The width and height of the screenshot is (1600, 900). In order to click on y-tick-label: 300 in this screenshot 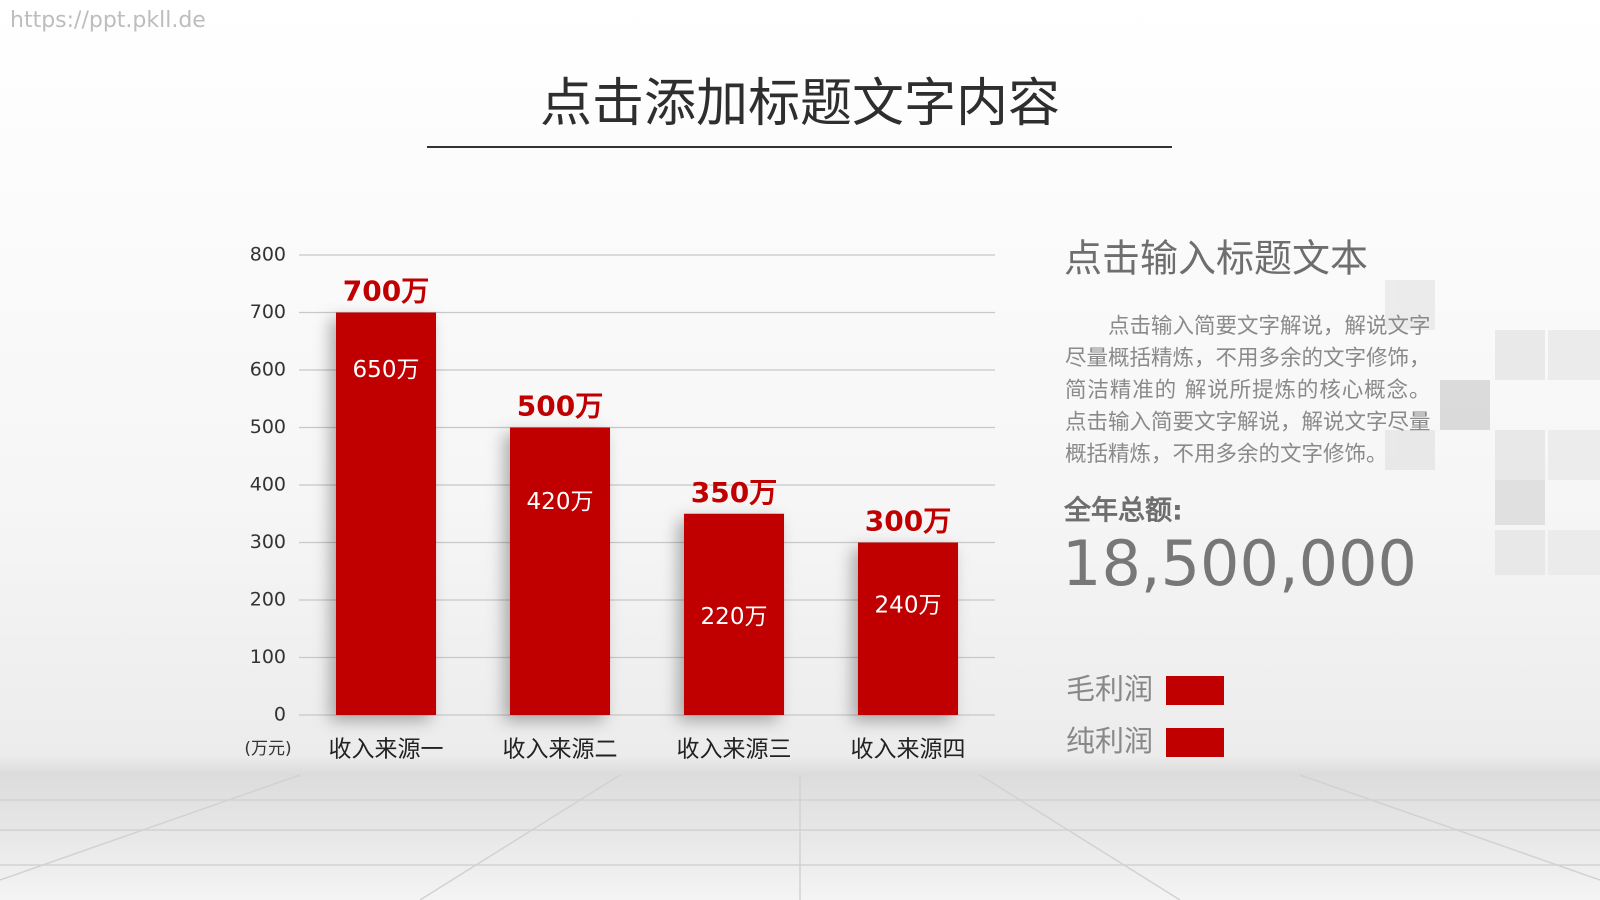, I will do `click(268, 542)`.